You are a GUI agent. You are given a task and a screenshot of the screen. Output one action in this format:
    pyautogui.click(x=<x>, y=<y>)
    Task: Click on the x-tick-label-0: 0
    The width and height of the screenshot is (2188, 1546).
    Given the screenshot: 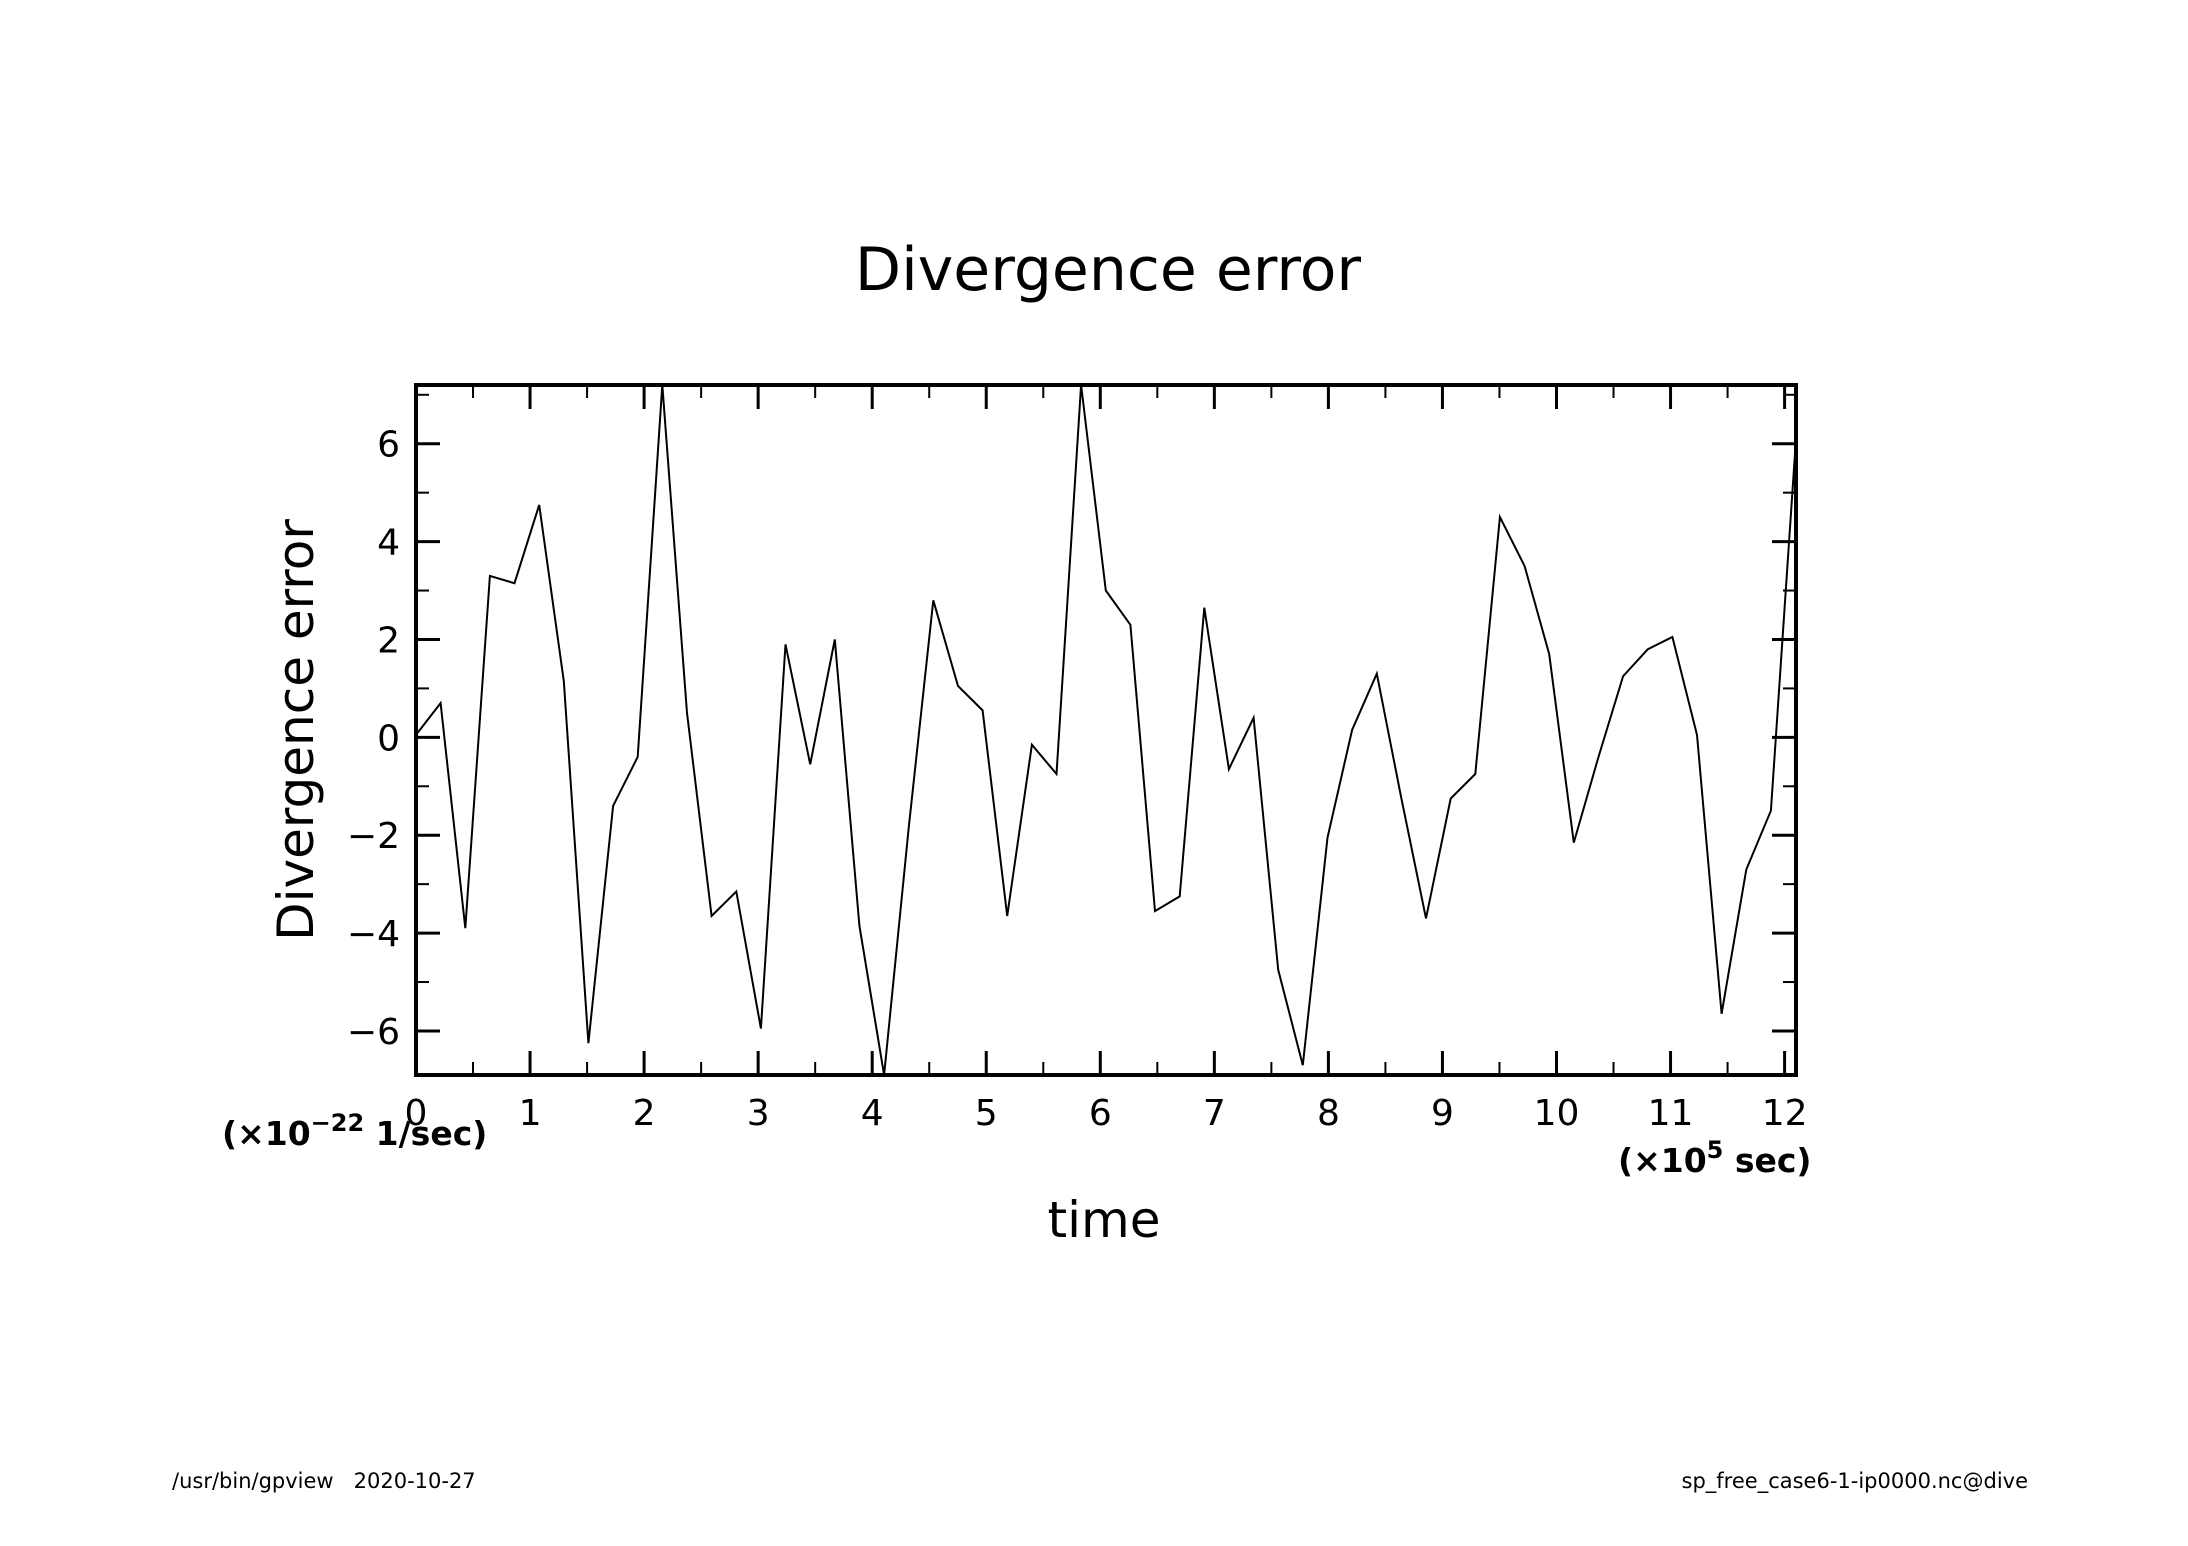 What is the action you would take?
    pyautogui.click(x=416, y=1113)
    